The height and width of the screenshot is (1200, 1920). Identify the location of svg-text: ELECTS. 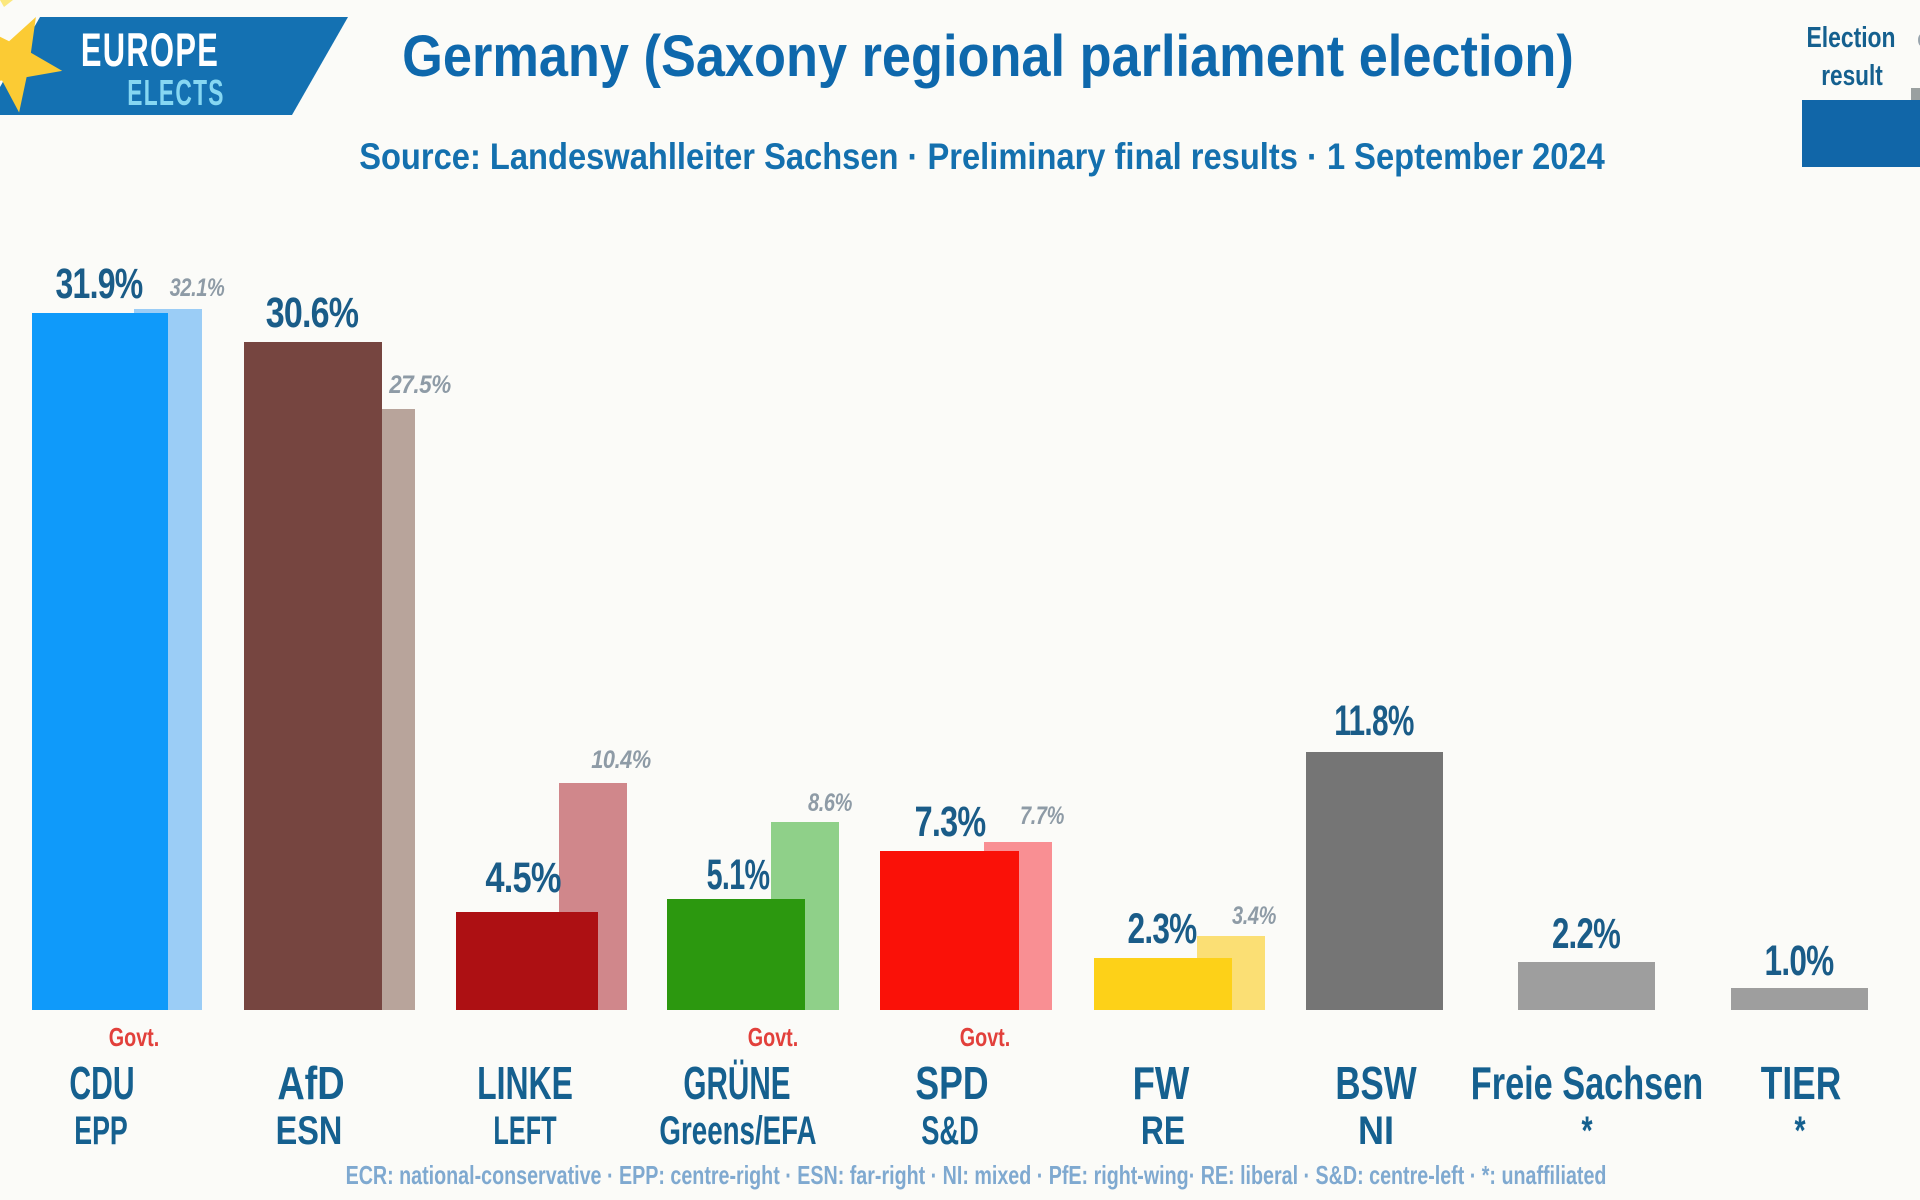
(175, 93).